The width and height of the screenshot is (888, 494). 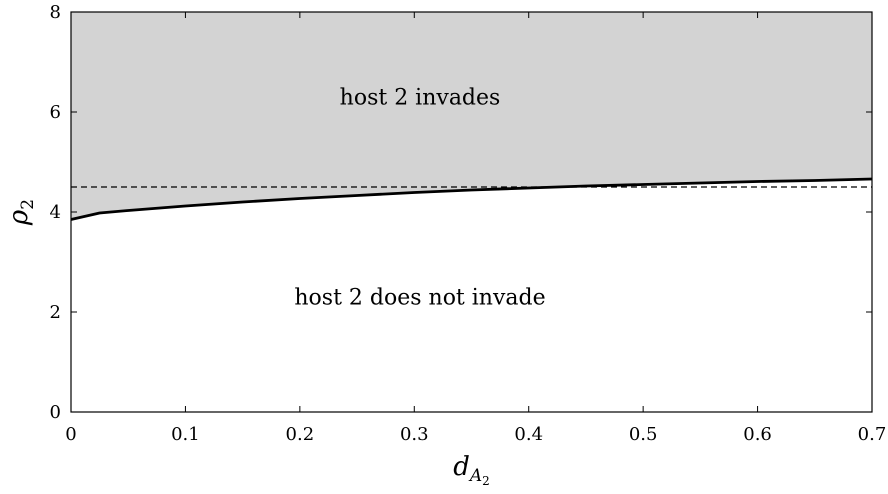 I want to click on x-axis-label-sub: A, so click(x=475, y=476).